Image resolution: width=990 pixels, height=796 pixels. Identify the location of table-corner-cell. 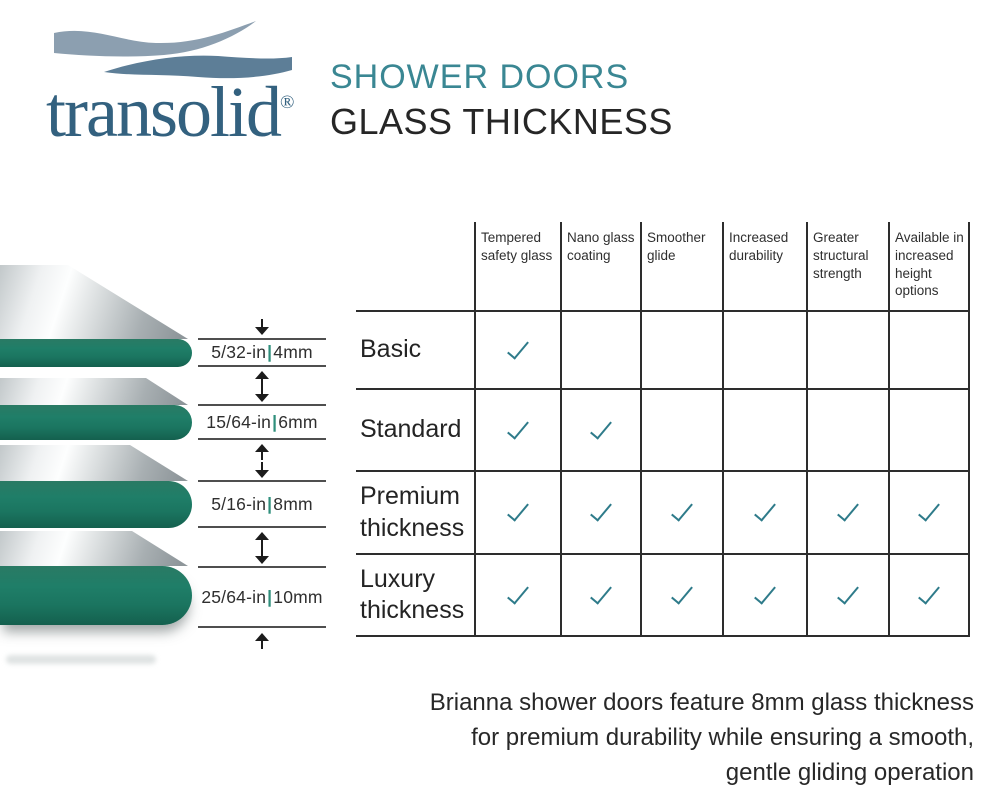
(415, 266).